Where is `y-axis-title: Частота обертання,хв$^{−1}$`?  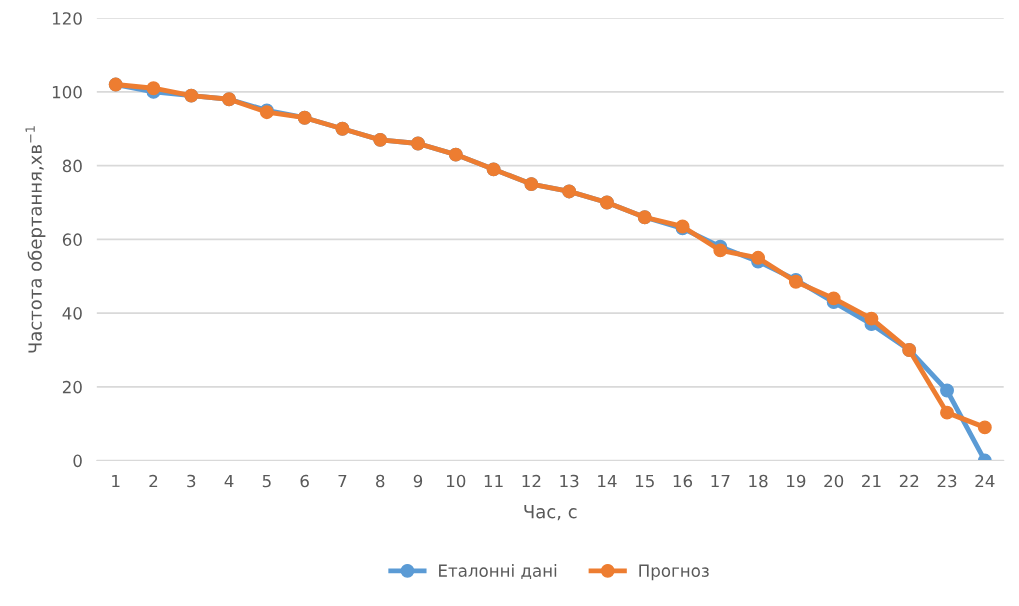 y-axis-title: Частота обертання,хв$^{−1}$ is located at coordinates (35, 239).